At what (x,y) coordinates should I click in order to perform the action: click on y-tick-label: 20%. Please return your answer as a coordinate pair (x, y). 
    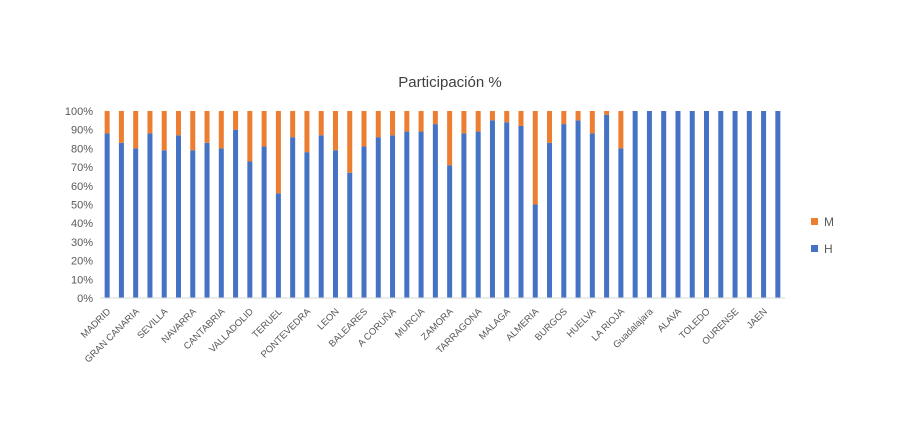
    Looking at the image, I should click on (82, 262).